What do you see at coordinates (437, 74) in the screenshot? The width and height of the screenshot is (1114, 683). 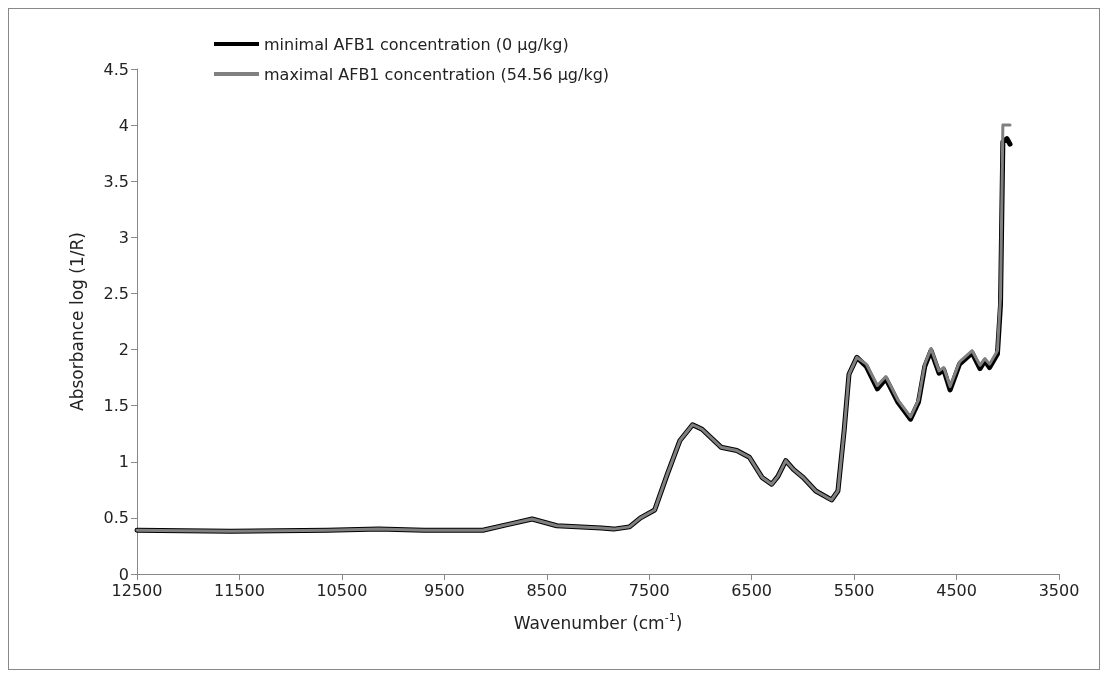 I see `legend-label: maximal AFB1 concentration (54.56 µg/kg)` at bounding box center [437, 74].